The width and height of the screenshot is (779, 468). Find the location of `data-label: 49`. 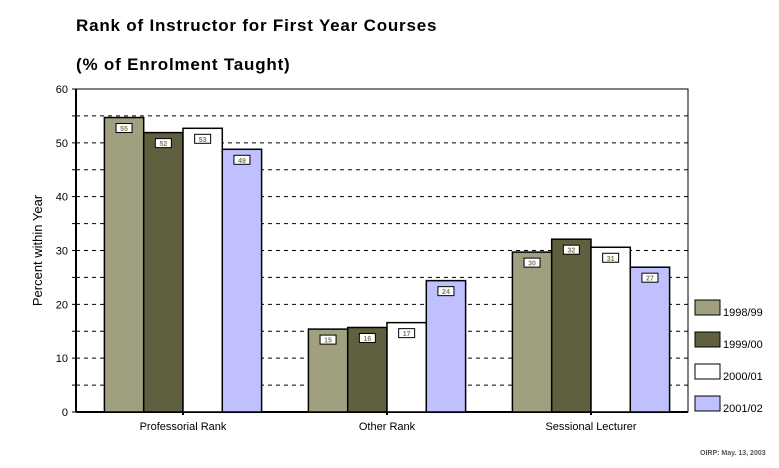

data-label: 49 is located at coordinates (242, 161).